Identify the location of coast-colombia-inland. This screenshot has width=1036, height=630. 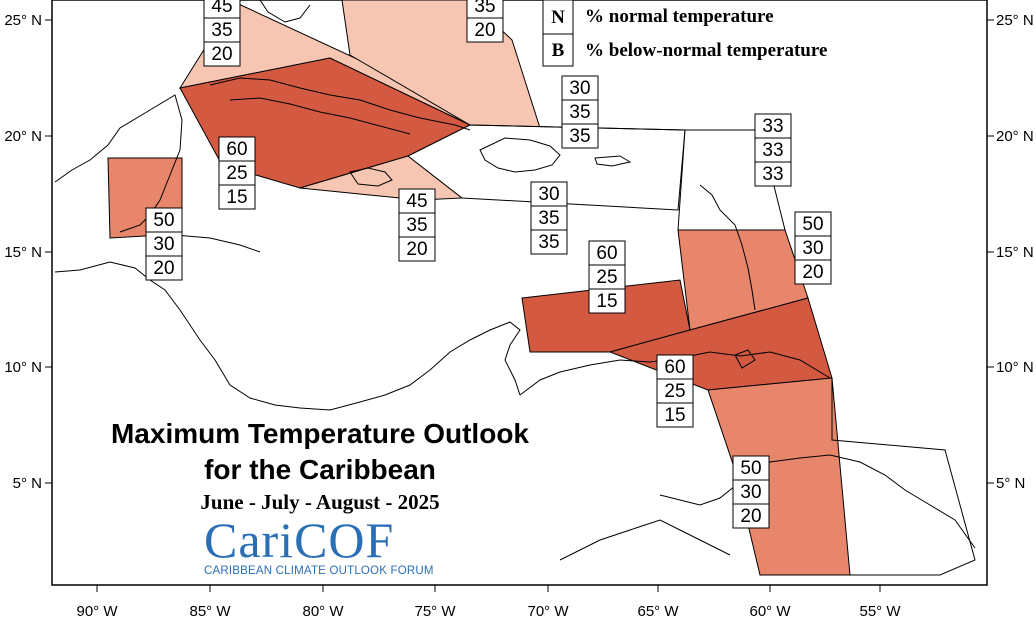
(645, 540).